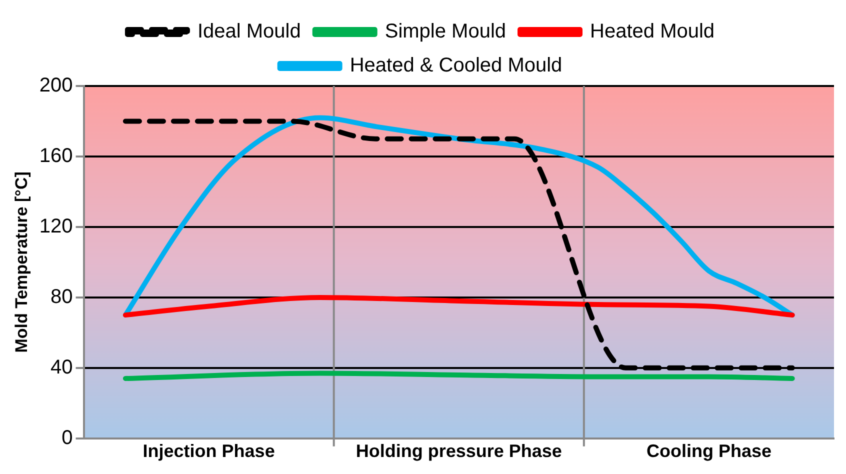 The width and height of the screenshot is (846, 474). Describe the element at coordinates (208, 451) in the screenshot. I see `x-tick-label: Injection Phase` at that location.